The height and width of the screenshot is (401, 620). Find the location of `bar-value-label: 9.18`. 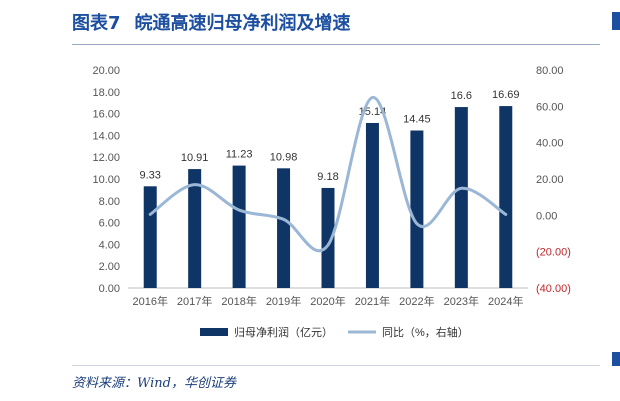

bar-value-label: 9.18 is located at coordinates (327, 177).